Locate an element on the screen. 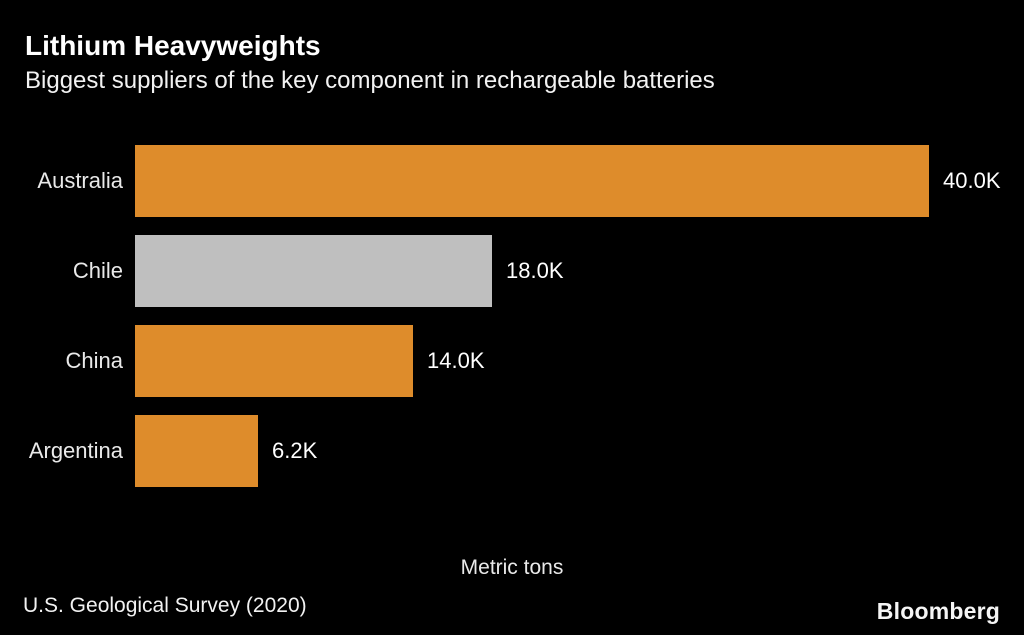 The image size is (1024, 635). category-label: Australia is located at coordinates (80, 180).